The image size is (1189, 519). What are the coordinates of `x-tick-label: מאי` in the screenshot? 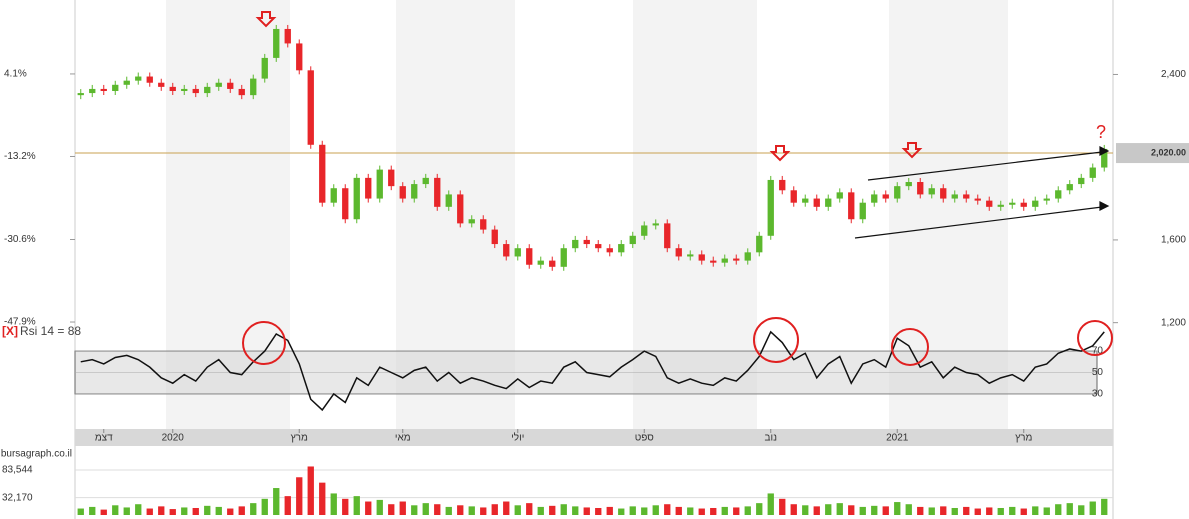 It's located at (403, 438).